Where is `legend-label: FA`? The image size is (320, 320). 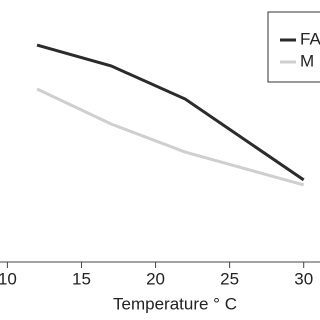
legend-label: FA is located at coordinates (310, 38).